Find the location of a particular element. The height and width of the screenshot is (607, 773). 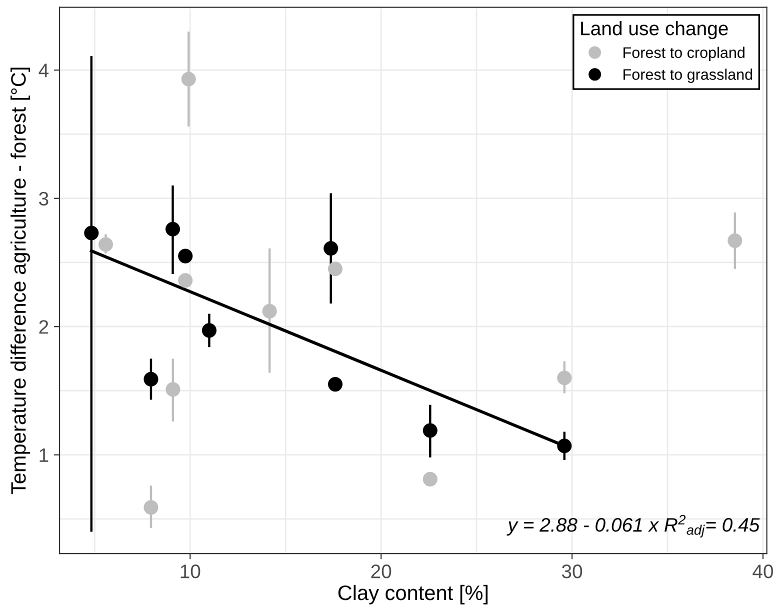

y-axis-title: Temperature difference agriculture - forest [°C] is located at coordinates (20, 281).